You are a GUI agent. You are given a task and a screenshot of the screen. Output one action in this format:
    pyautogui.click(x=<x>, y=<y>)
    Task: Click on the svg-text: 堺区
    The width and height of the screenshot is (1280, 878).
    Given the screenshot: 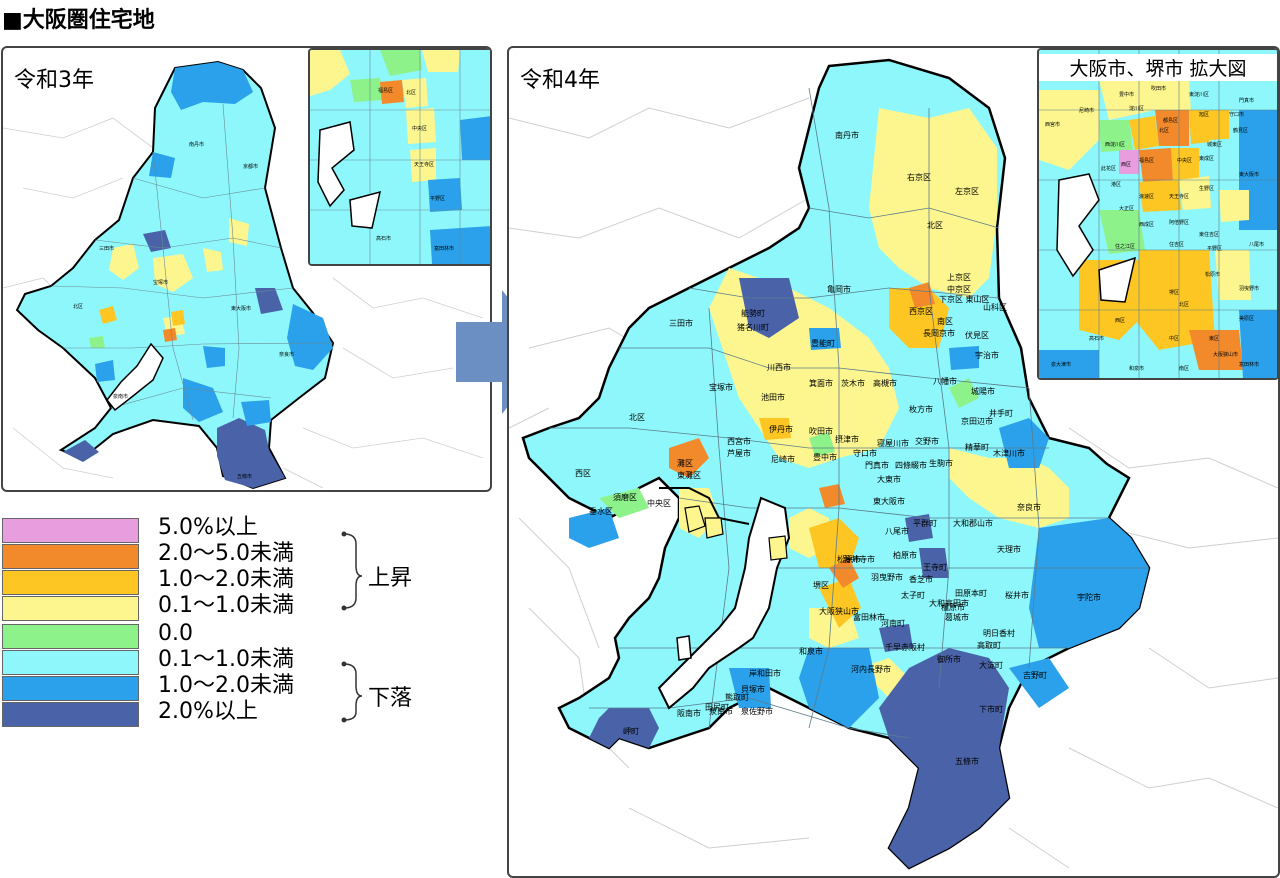 What is the action you would take?
    pyautogui.click(x=821, y=585)
    